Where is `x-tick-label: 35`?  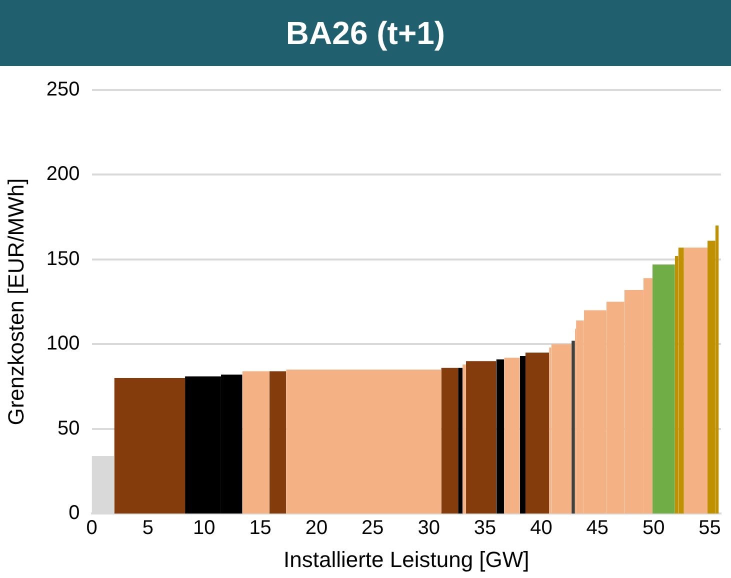 x-tick-label: 35 is located at coordinates (485, 528).